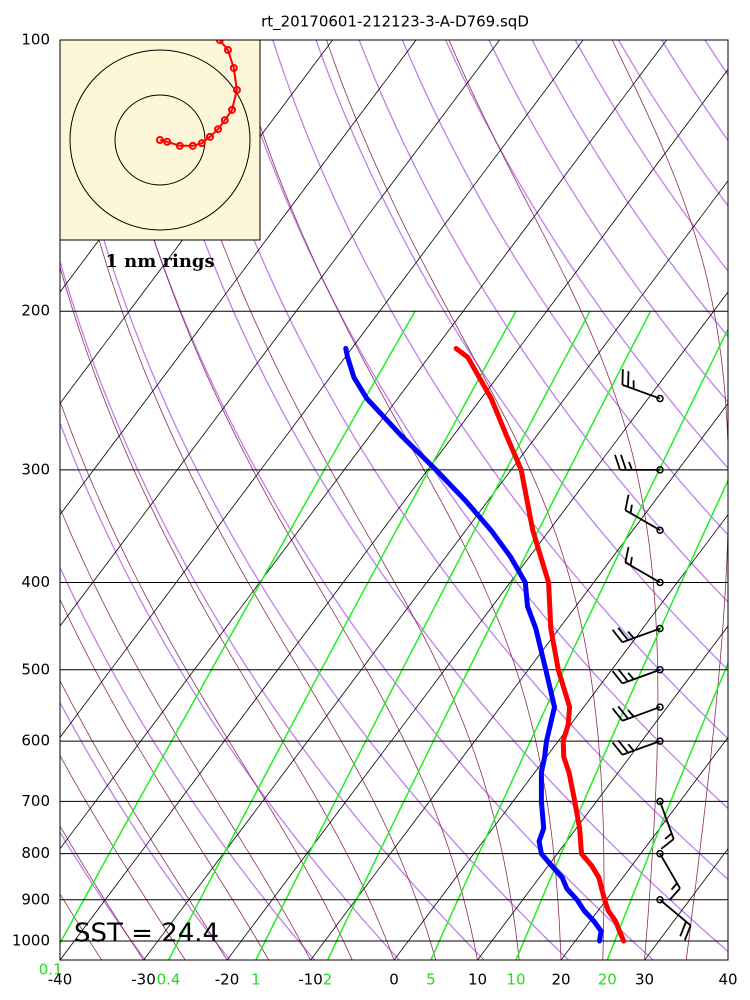 The height and width of the screenshot is (1000, 750). I want to click on hodograph, so click(160, 135).